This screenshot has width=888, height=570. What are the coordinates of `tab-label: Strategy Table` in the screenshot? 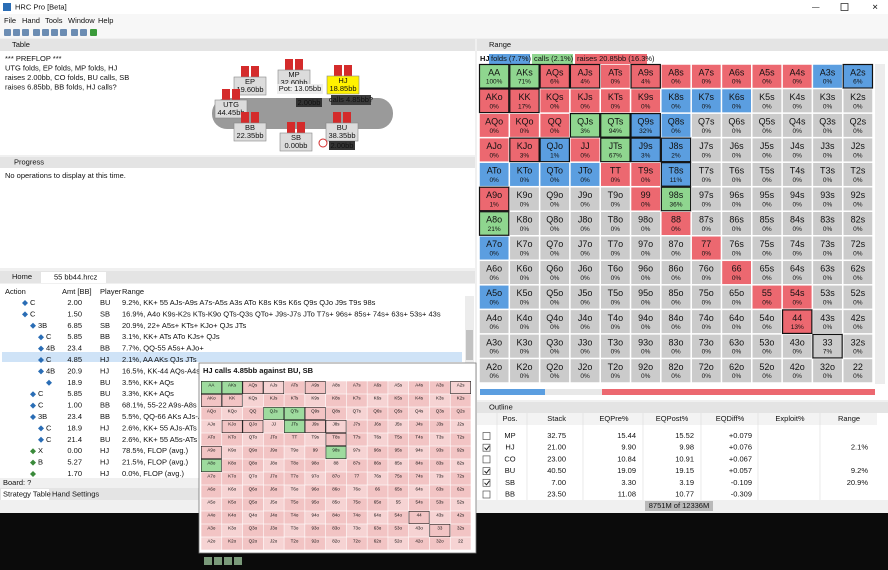 It's located at (27, 493).